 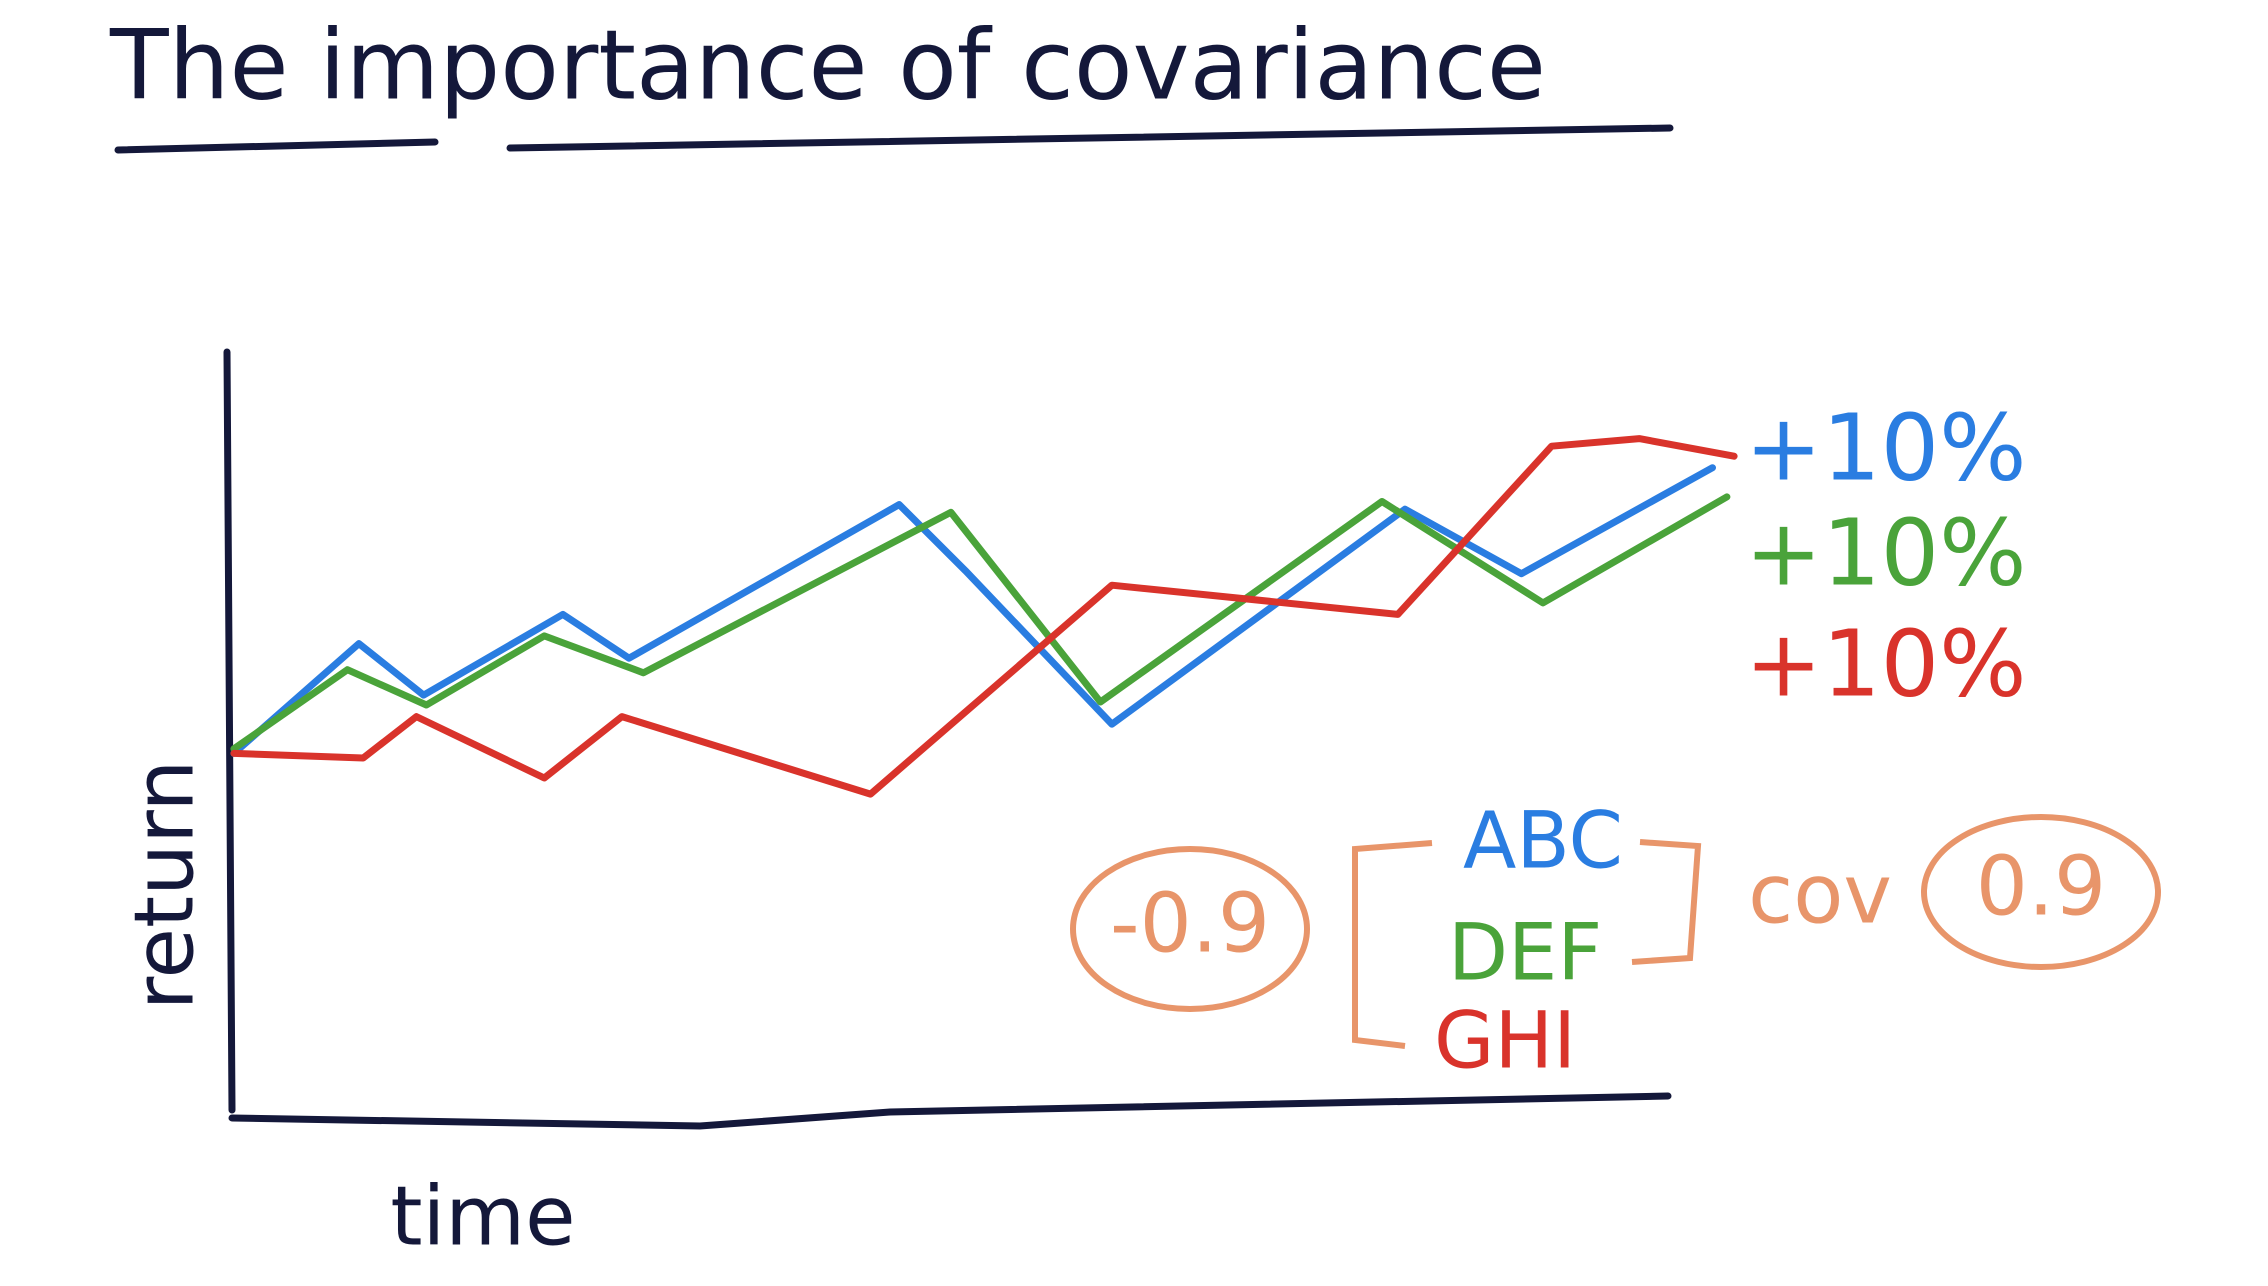 I want to click on chart-title: The importance of covariance, so click(x=827, y=65).